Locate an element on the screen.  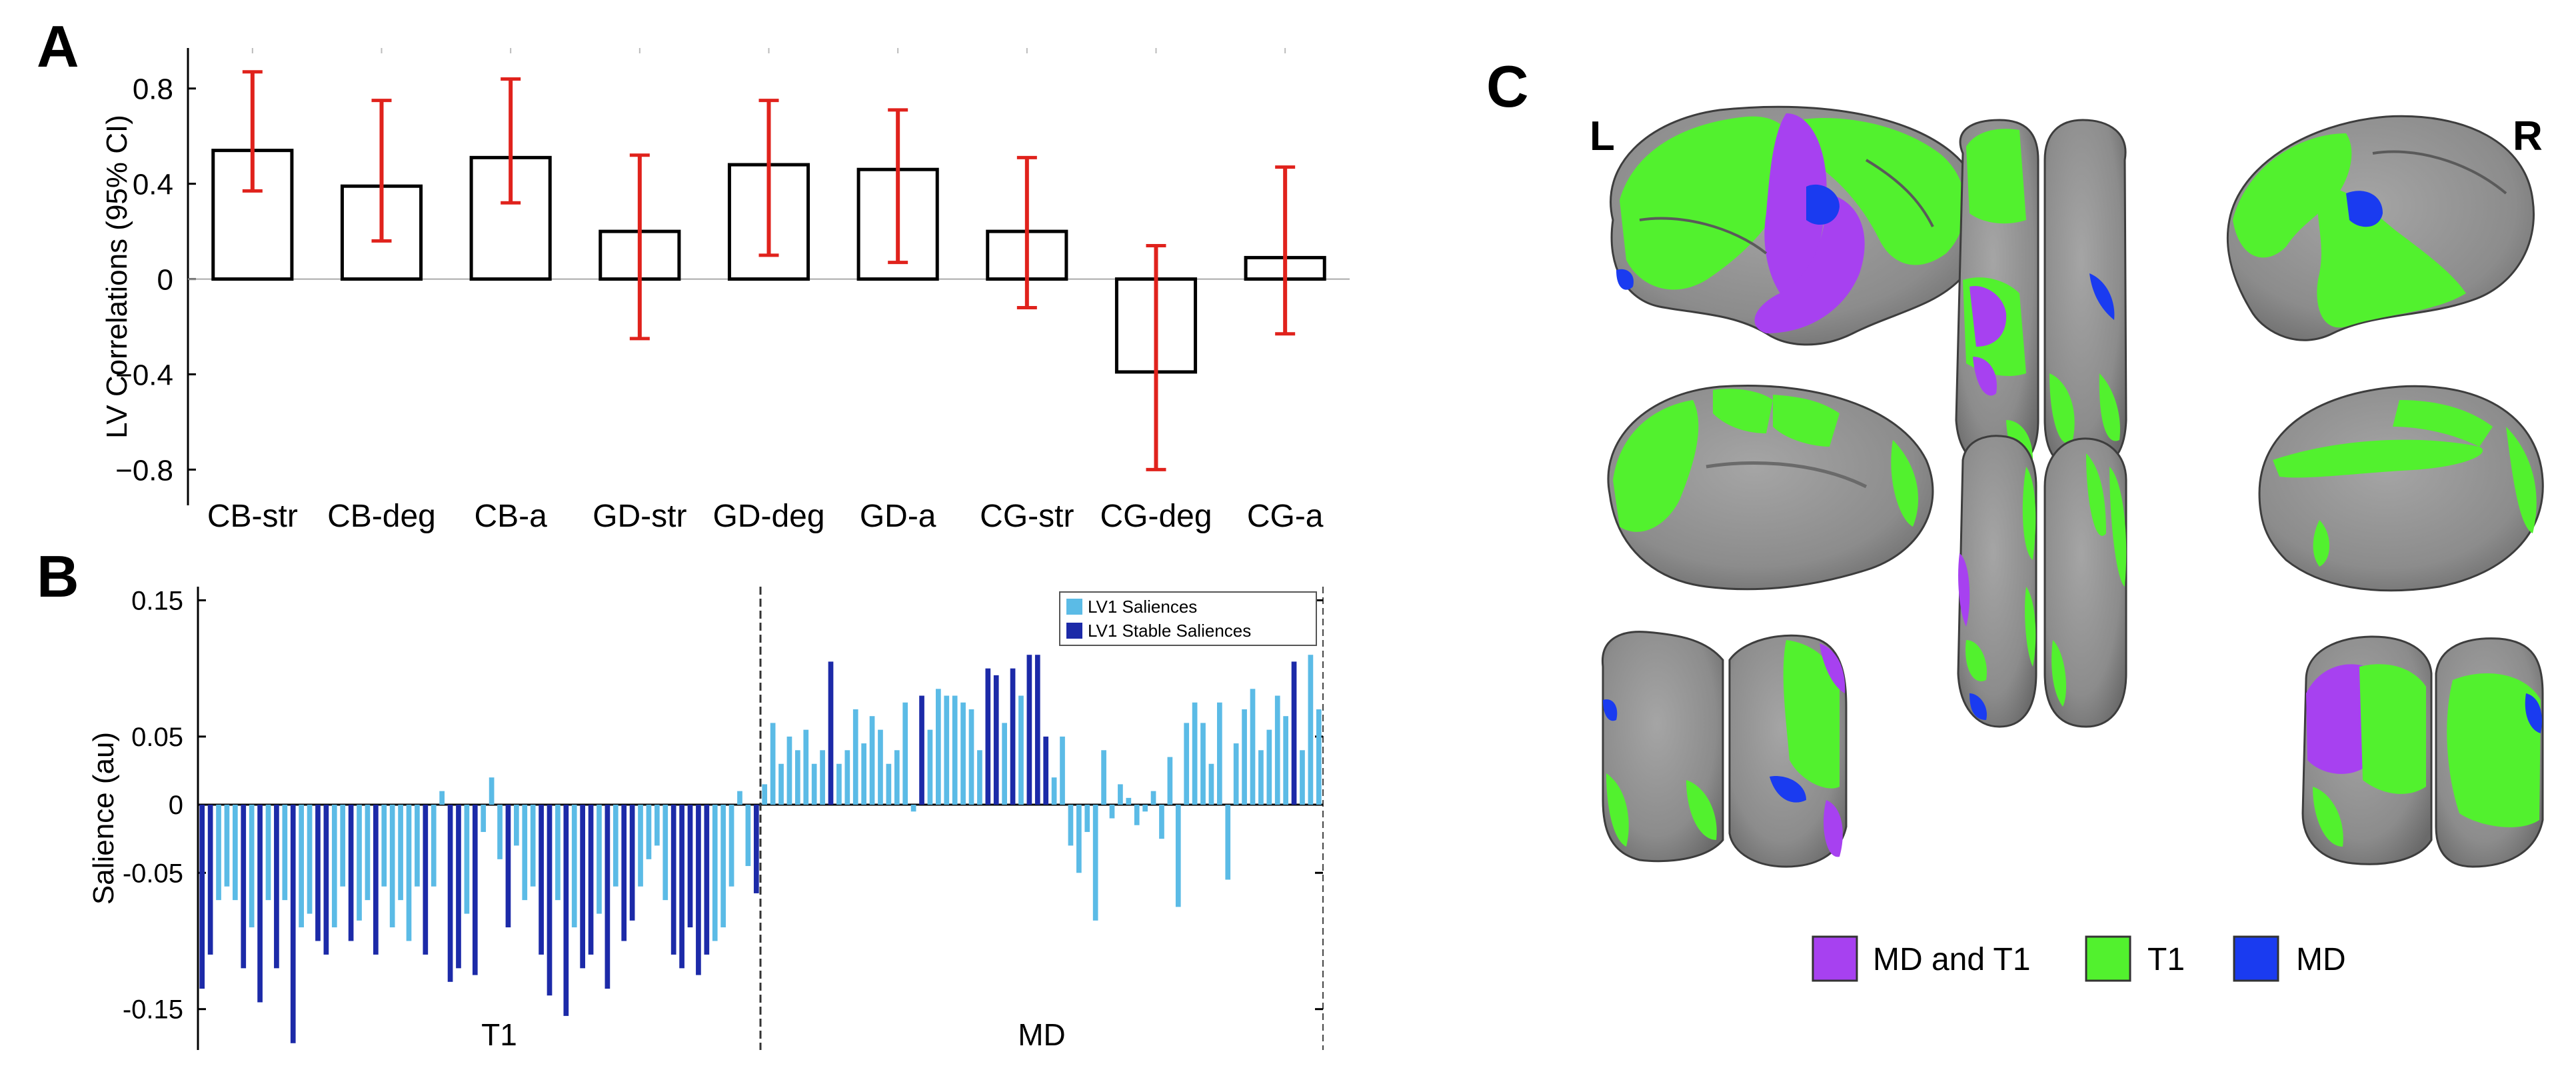
y-tick-label-a: −0.8 is located at coordinates (144, 470).